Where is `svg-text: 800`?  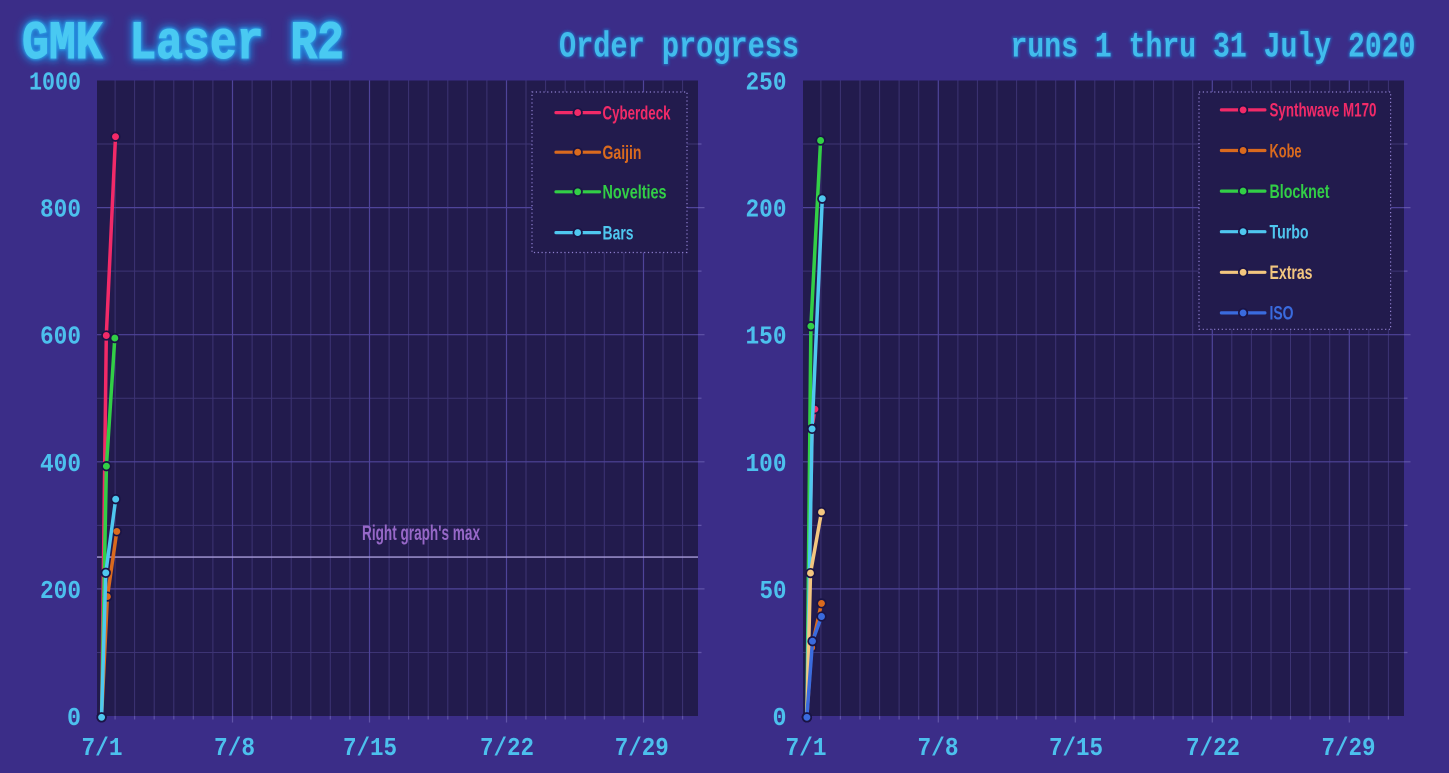 svg-text: 800 is located at coordinates (60, 210).